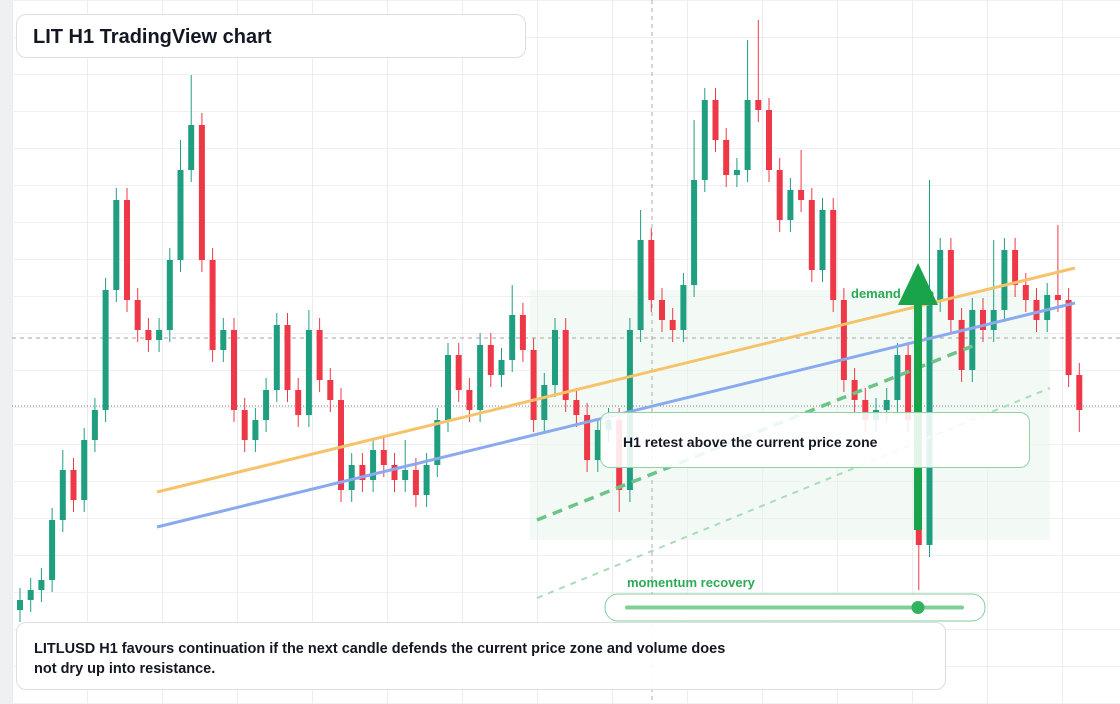 This screenshot has height=704, width=1120. I want to click on momentum-label: momentum recovery, so click(691, 582).